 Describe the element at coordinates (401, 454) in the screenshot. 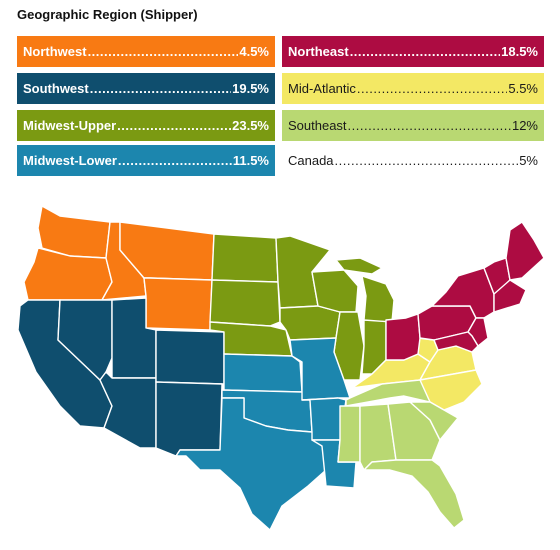

I see `region-southeast` at that location.